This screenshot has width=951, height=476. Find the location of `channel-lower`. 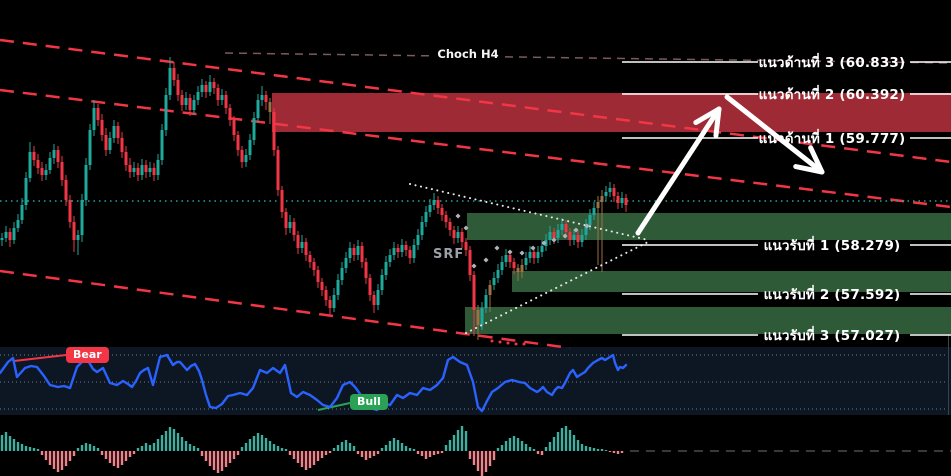

channel-lower is located at coordinates (285, 309).